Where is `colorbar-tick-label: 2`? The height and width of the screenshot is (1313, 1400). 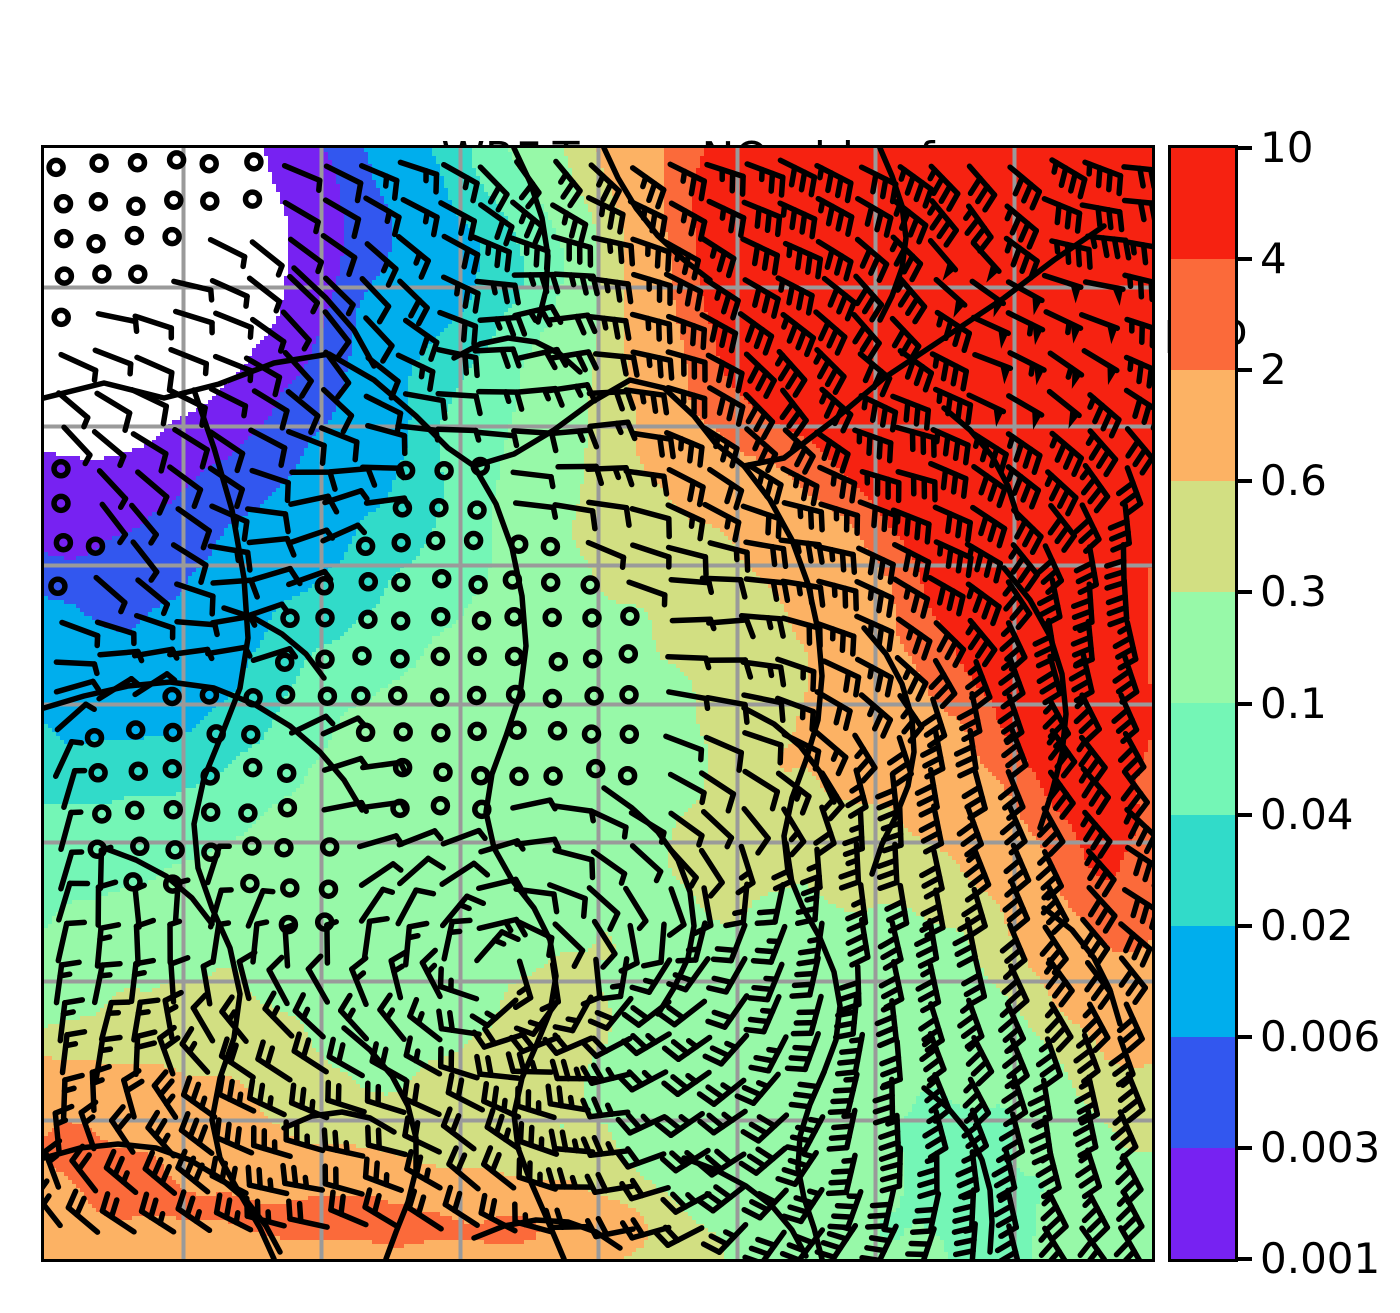 colorbar-tick-label: 2 is located at coordinates (1273, 370).